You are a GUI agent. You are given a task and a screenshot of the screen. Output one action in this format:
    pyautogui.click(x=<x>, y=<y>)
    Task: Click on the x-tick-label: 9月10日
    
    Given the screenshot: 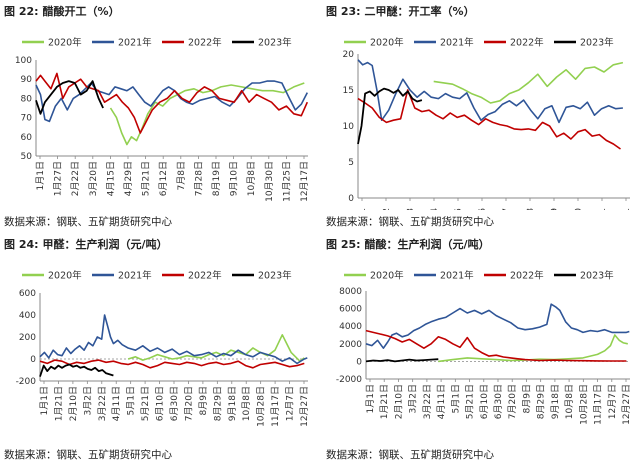 What is the action you would take?
    pyautogui.click(x=234, y=178)
    